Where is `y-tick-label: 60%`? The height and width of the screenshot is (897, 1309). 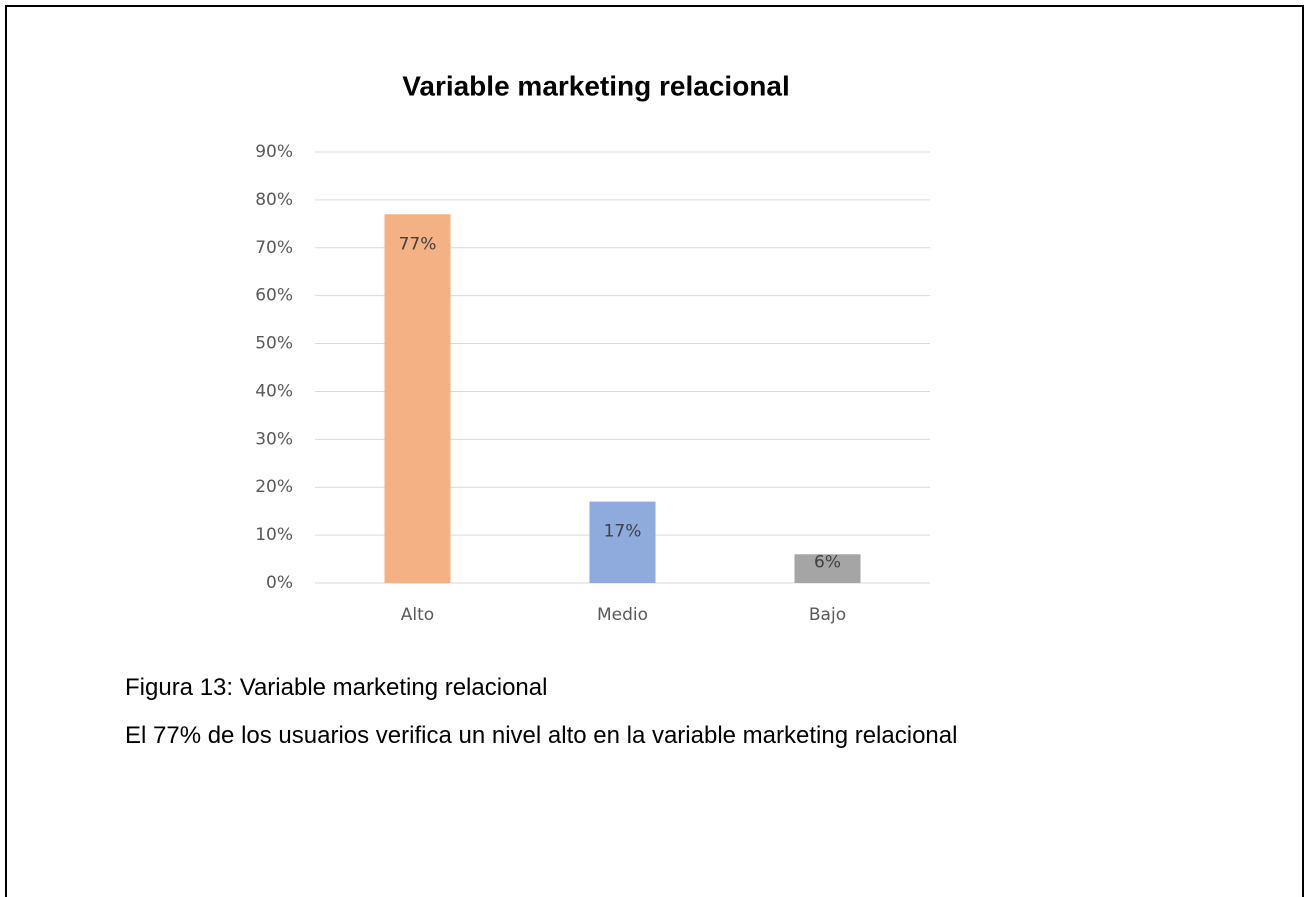
y-tick-label: 60% is located at coordinates (274, 296).